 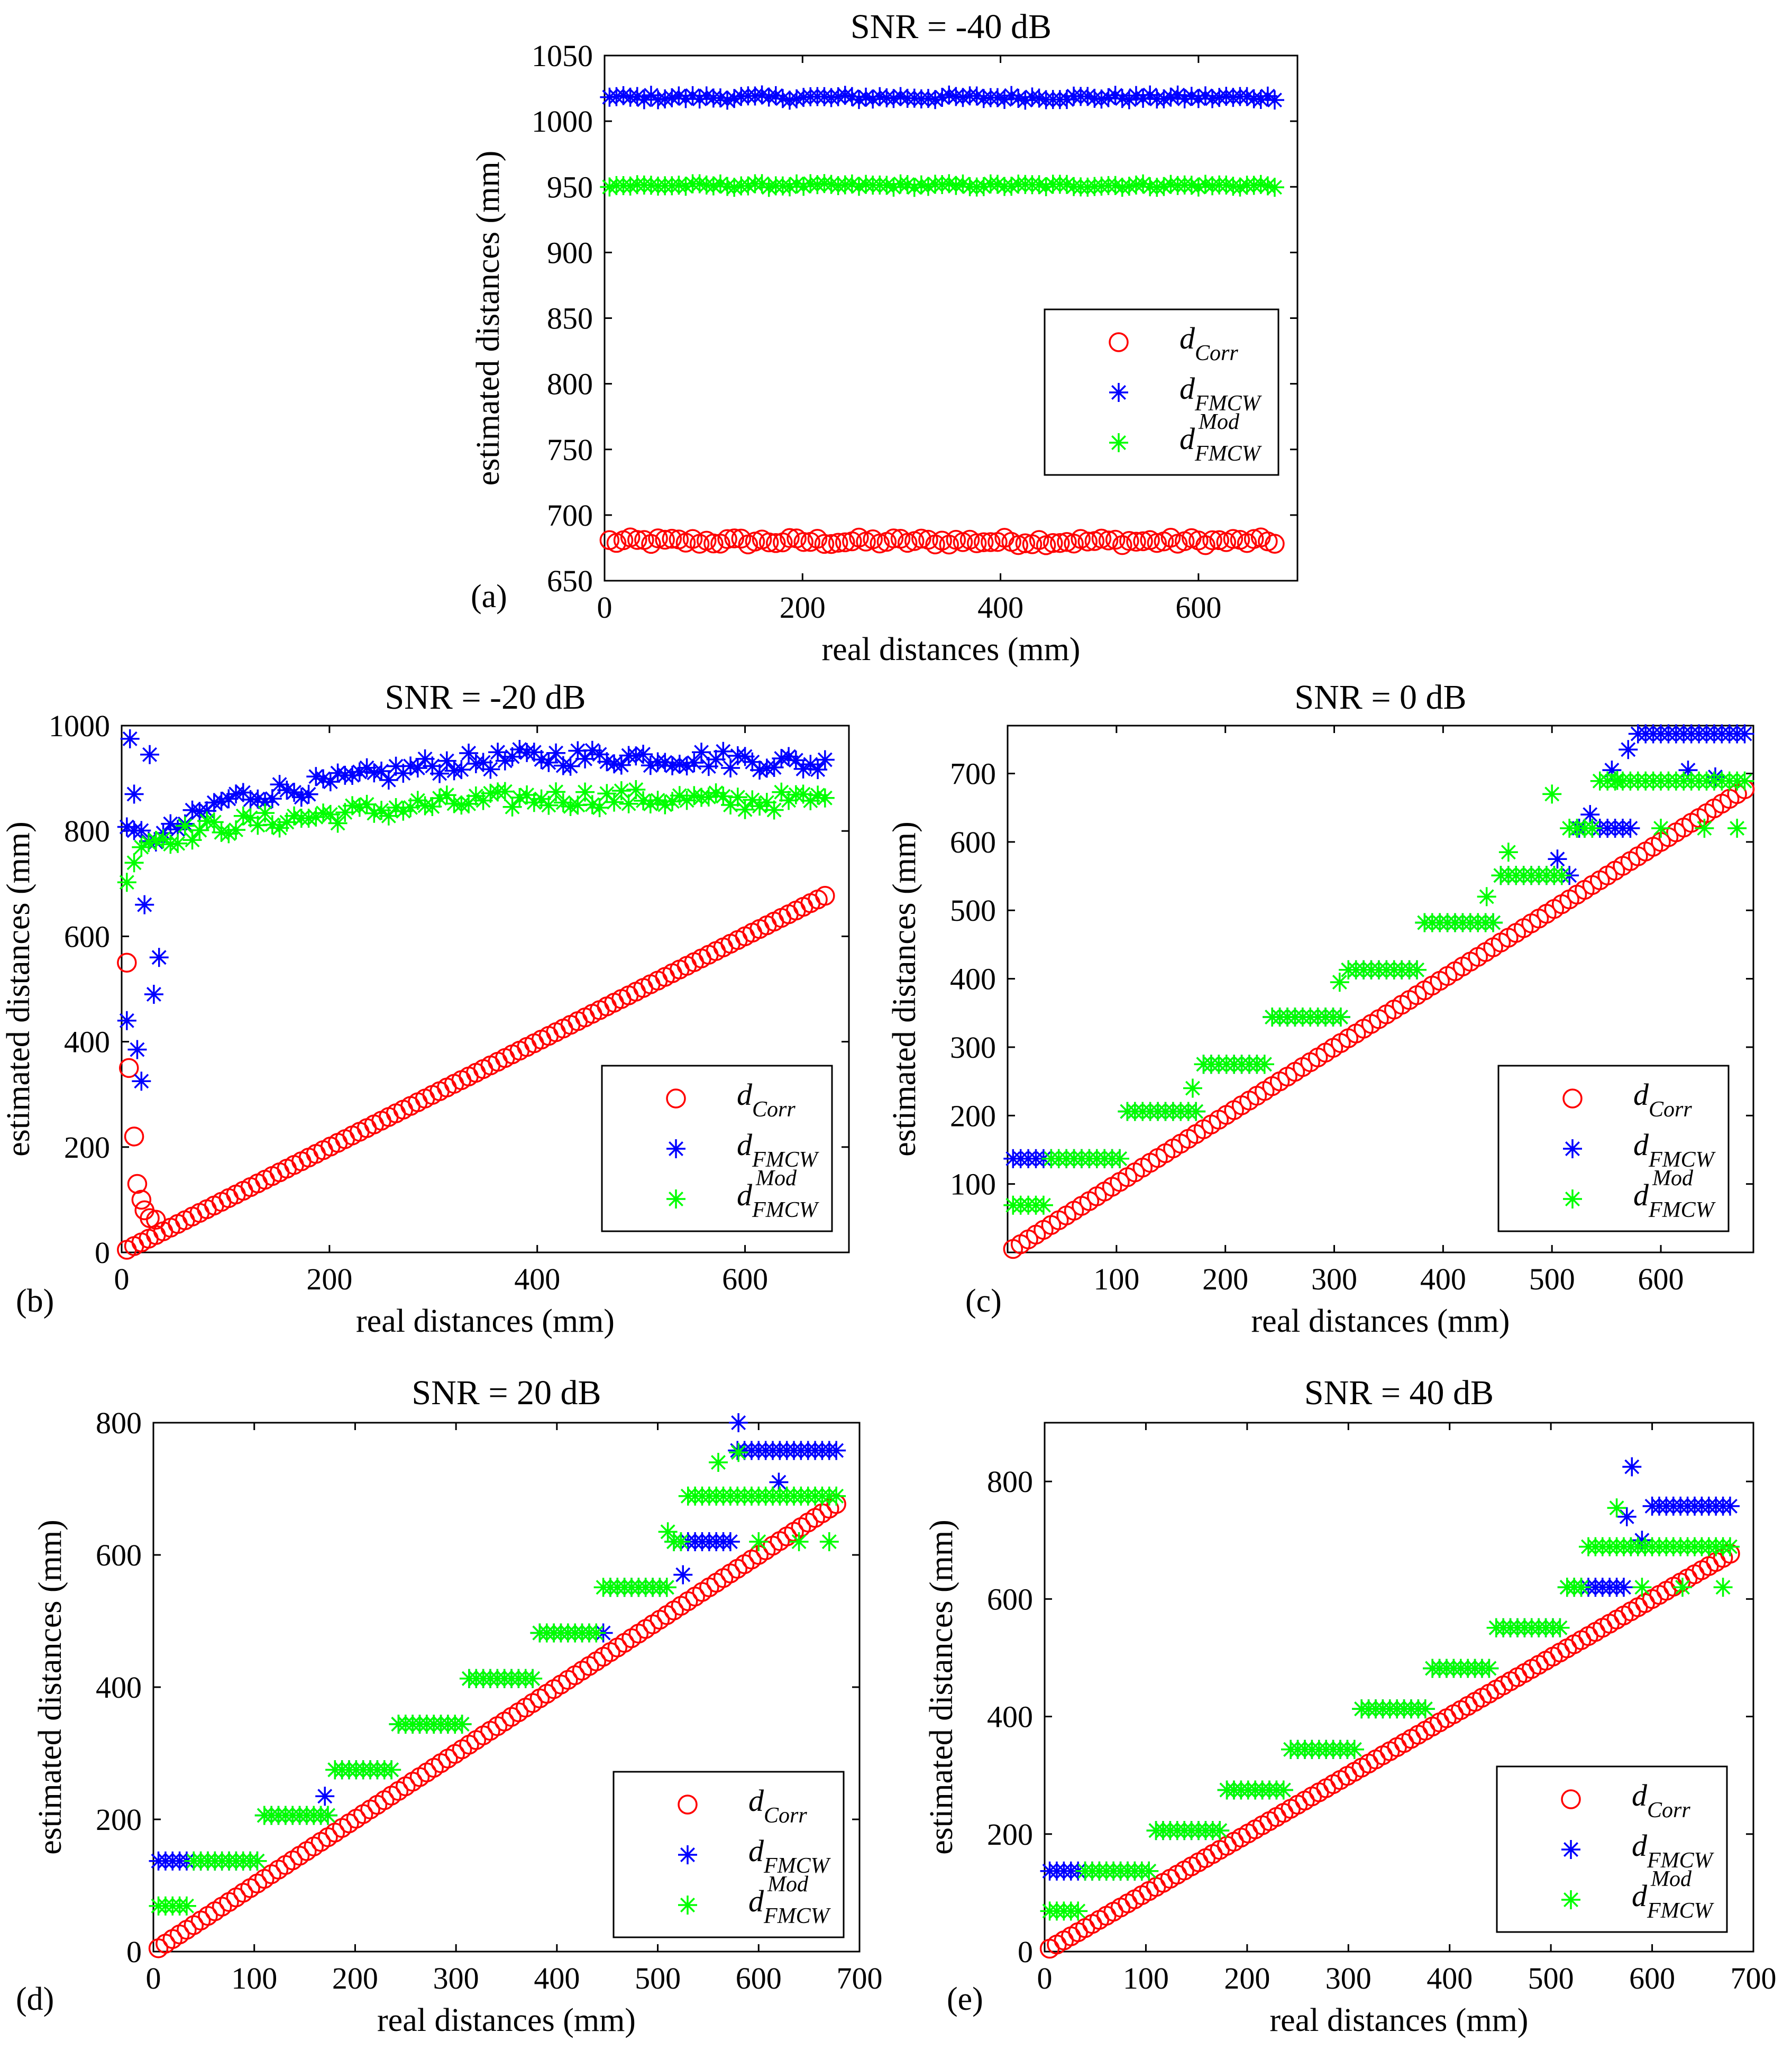 What do you see at coordinates (87, 1147) in the screenshot?
I see `y-tick-label: 200` at bounding box center [87, 1147].